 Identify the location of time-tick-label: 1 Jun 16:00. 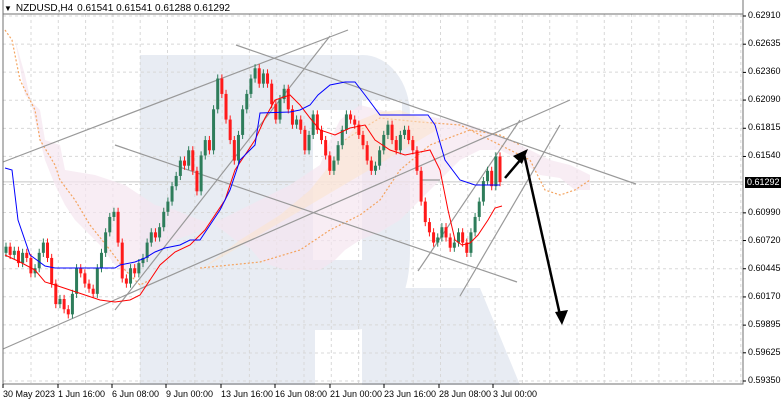
(82, 394).